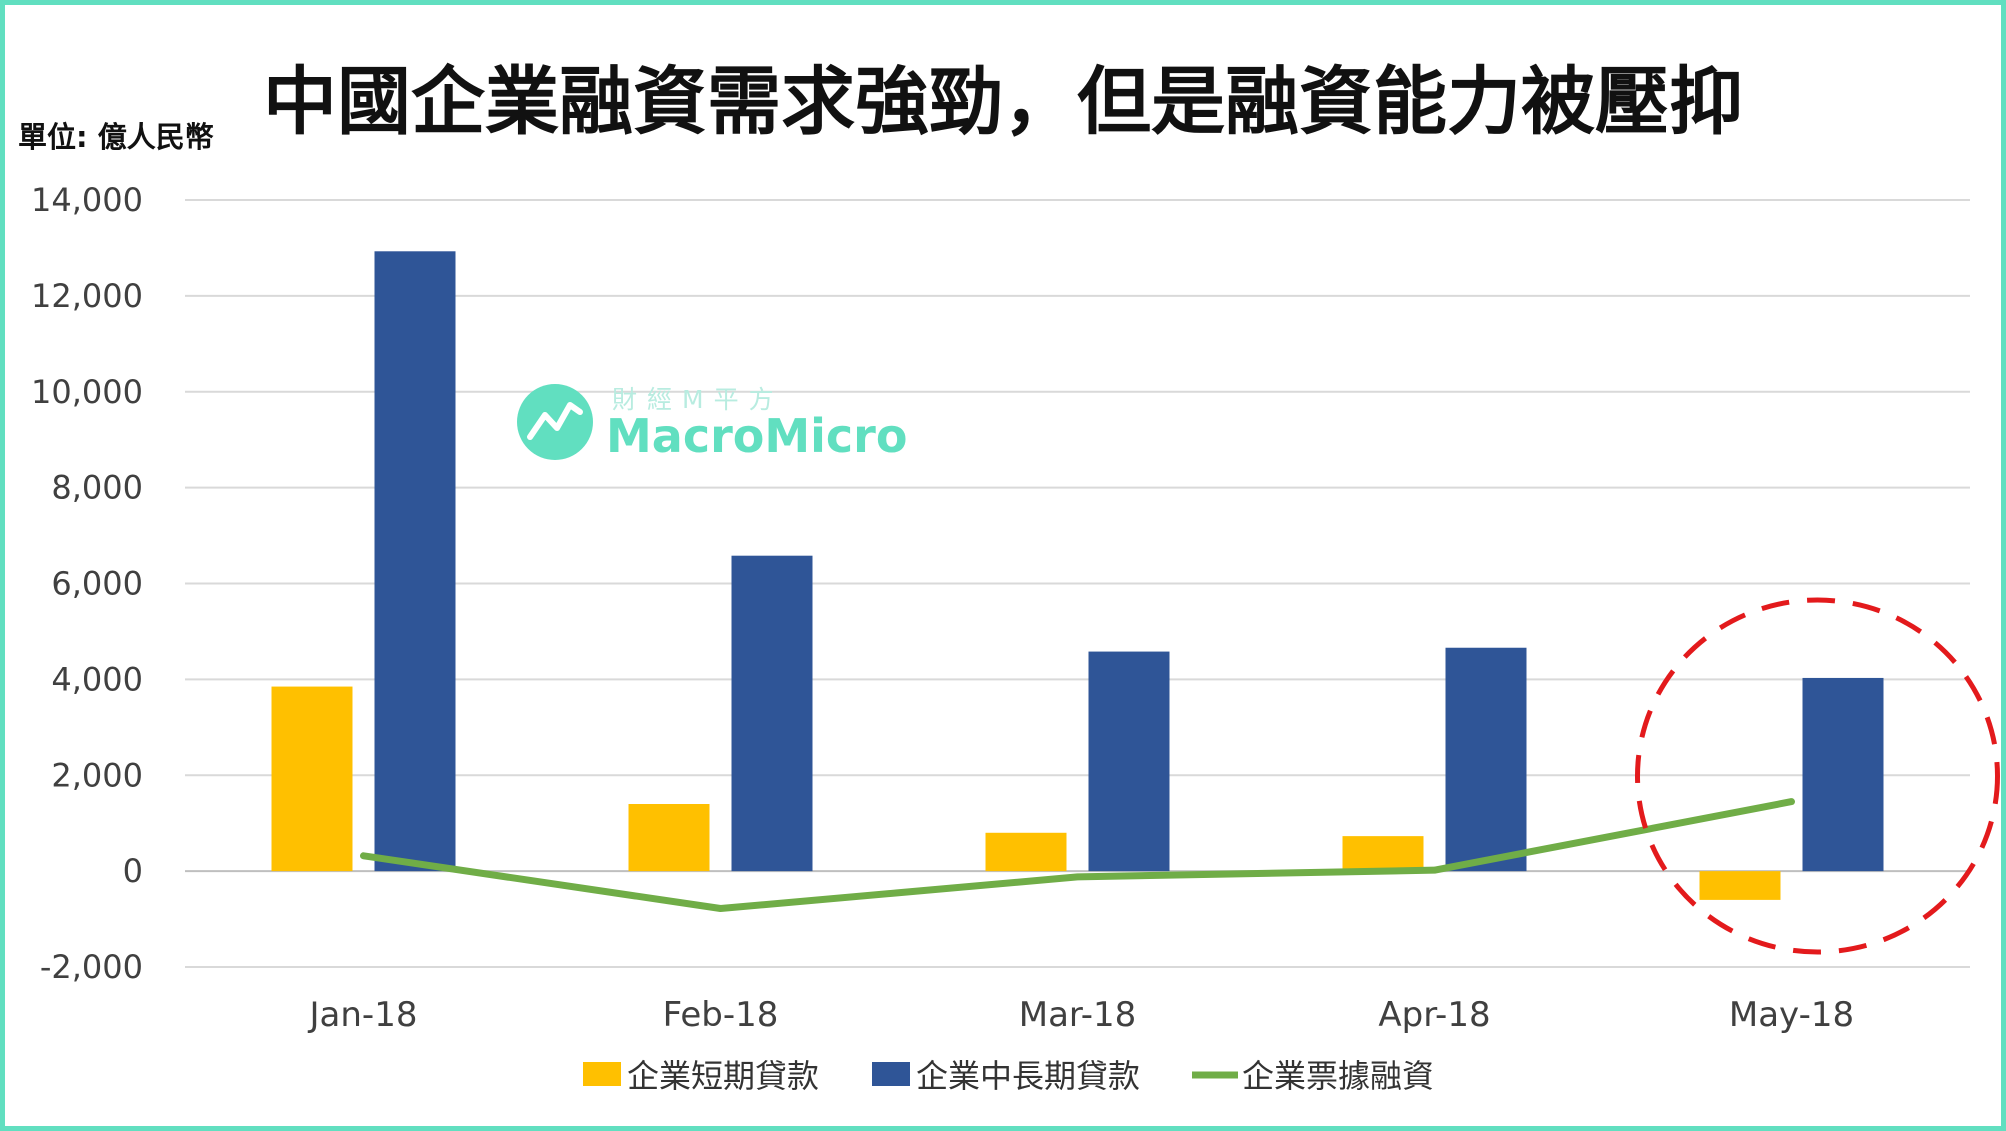 The height and width of the screenshot is (1131, 2006). I want to click on legend-label: 企業中長期貸款, so click(1028, 1076).